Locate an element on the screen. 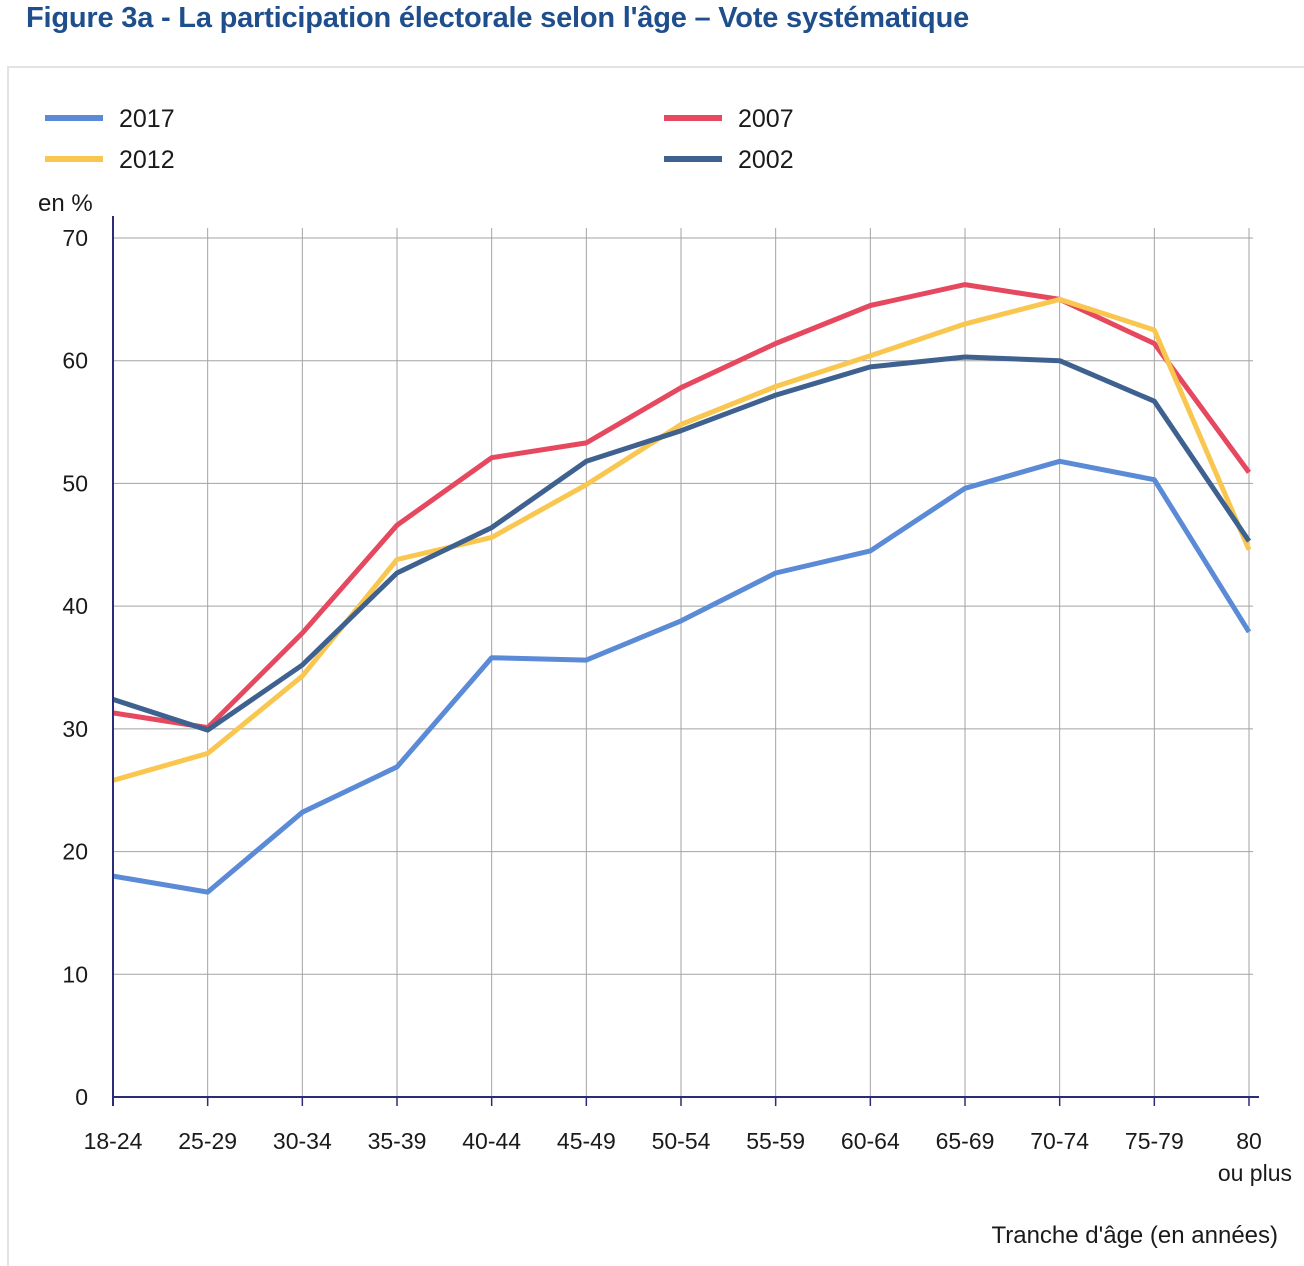 The width and height of the screenshot is (1304, 1266). y-tick-label: 30 is located at coordinates (75, 729).